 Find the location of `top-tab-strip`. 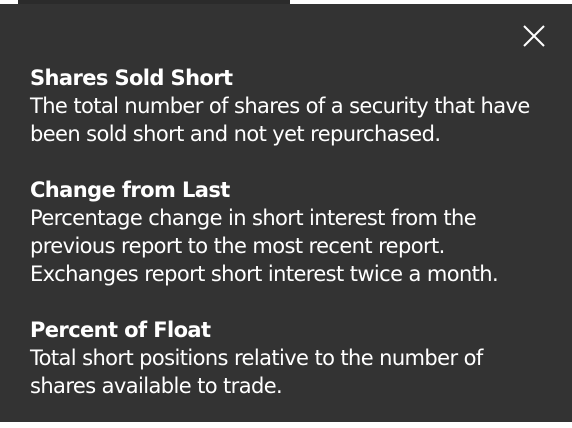

top-tab-strip is located at coordinates (286, 2).